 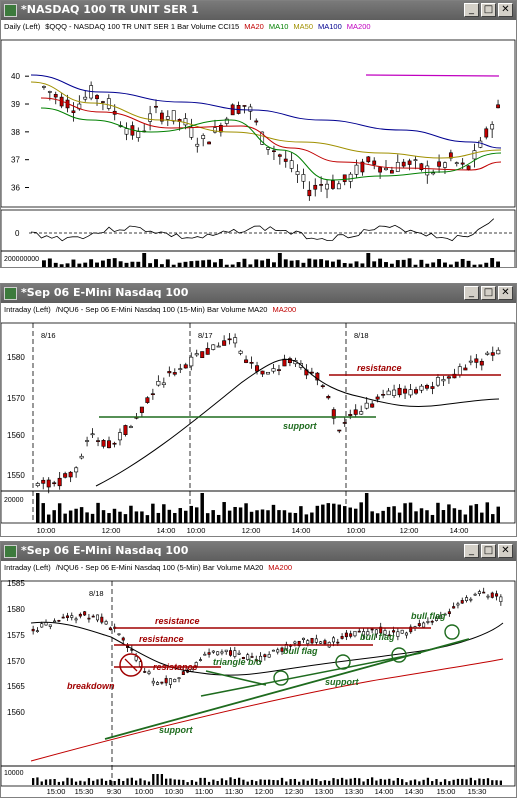 I want to click on x-tick-label: 10:00, so click(x=356, y=530).